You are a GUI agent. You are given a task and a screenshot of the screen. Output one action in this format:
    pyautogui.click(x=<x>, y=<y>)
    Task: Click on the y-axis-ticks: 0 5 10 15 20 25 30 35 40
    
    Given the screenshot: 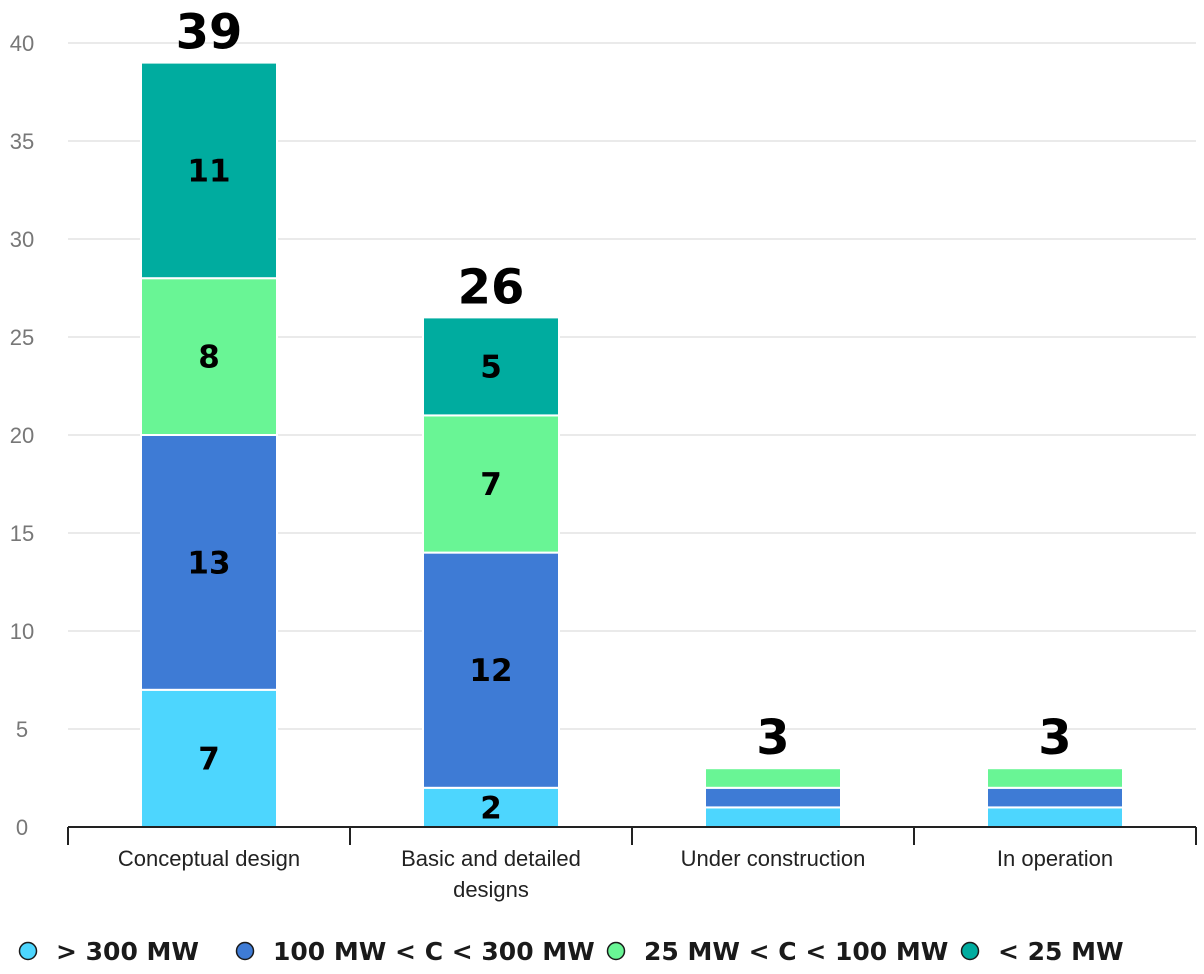 What is the action you would take?
    pyautogui.click(x=22, y=435)
    